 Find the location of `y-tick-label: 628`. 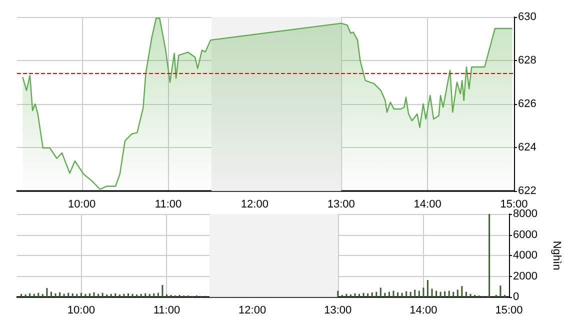

y-tick-label: 628 is located at coordinates (527, 60).